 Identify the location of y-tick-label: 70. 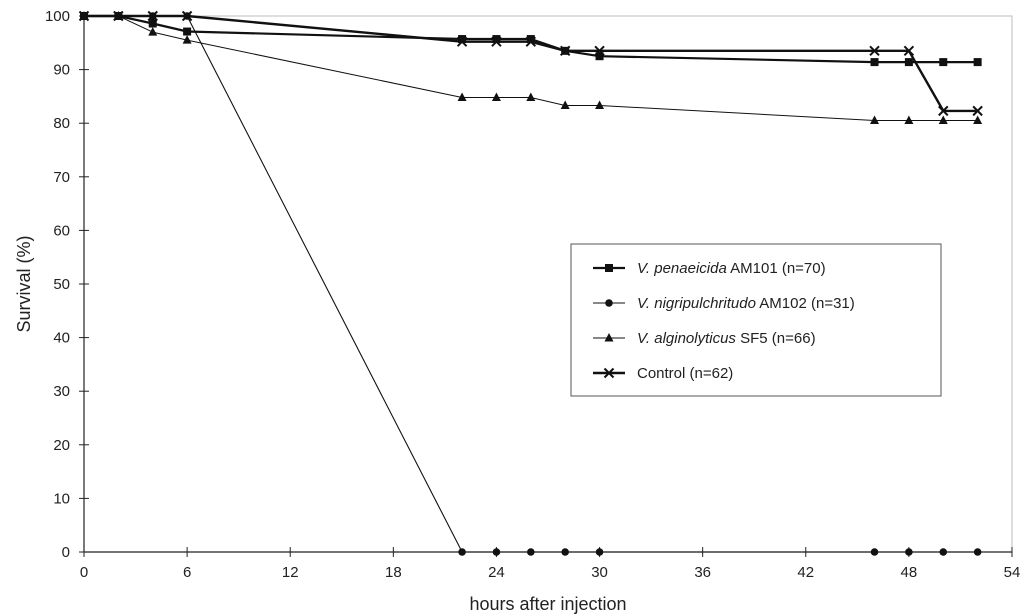
(61, 177).